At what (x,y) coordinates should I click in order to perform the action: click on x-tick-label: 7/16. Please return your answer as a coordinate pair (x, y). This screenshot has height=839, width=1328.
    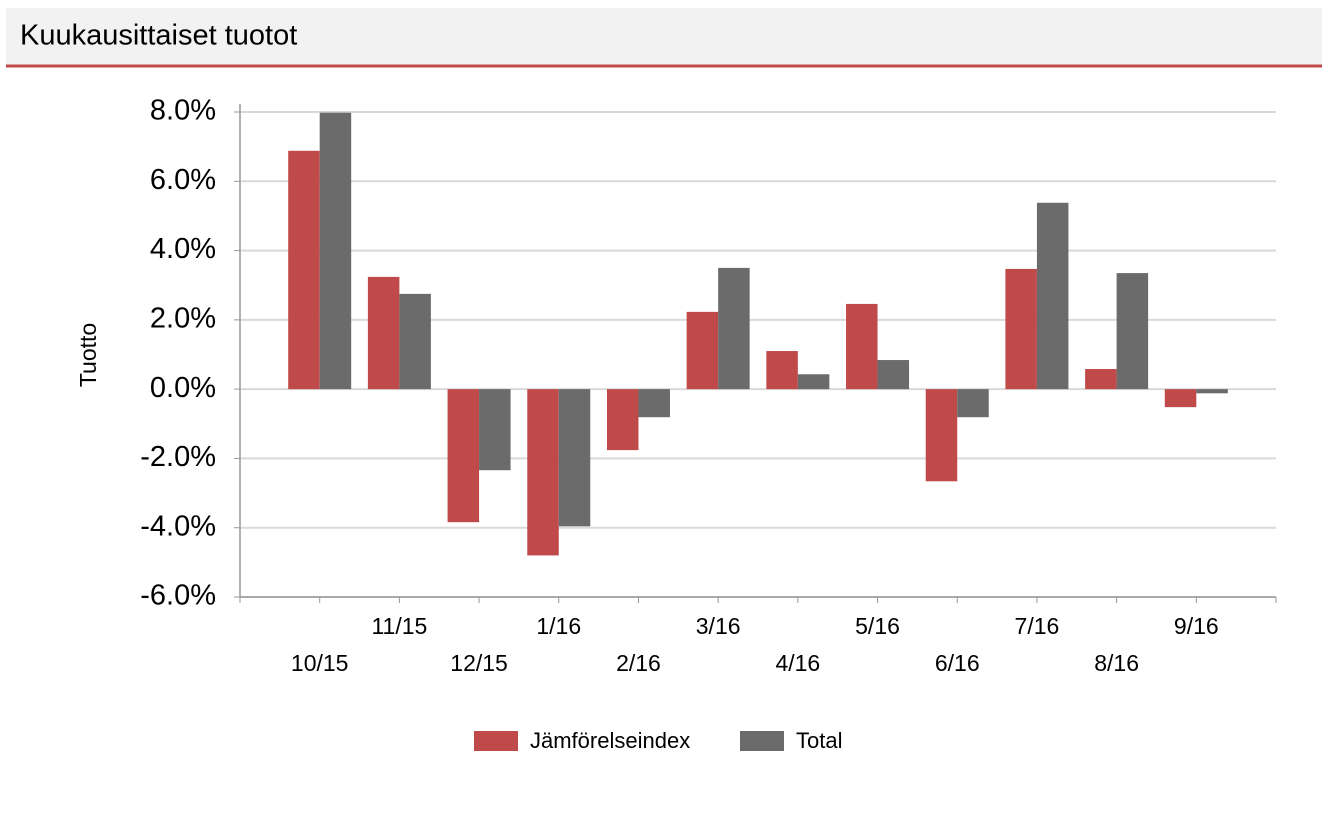
    Looking at the image, I should click on (1037, 626).